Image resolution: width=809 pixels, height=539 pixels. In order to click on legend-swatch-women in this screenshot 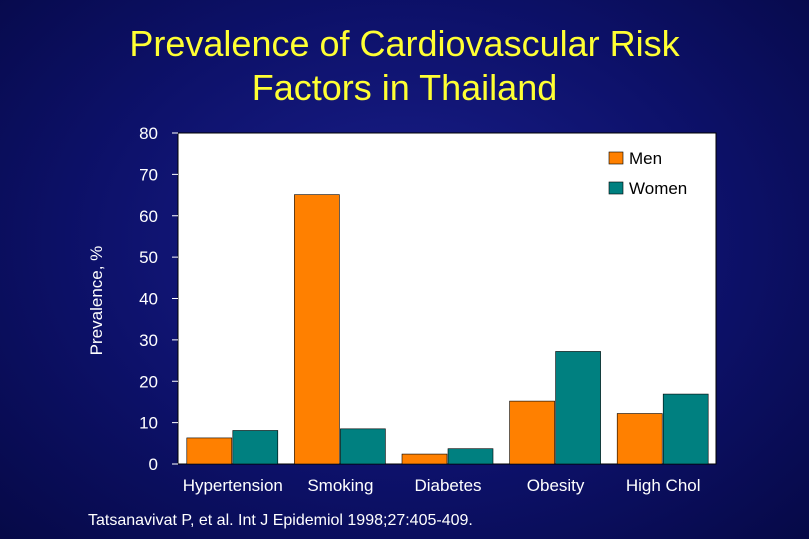, I will do `click(616, 188)`.